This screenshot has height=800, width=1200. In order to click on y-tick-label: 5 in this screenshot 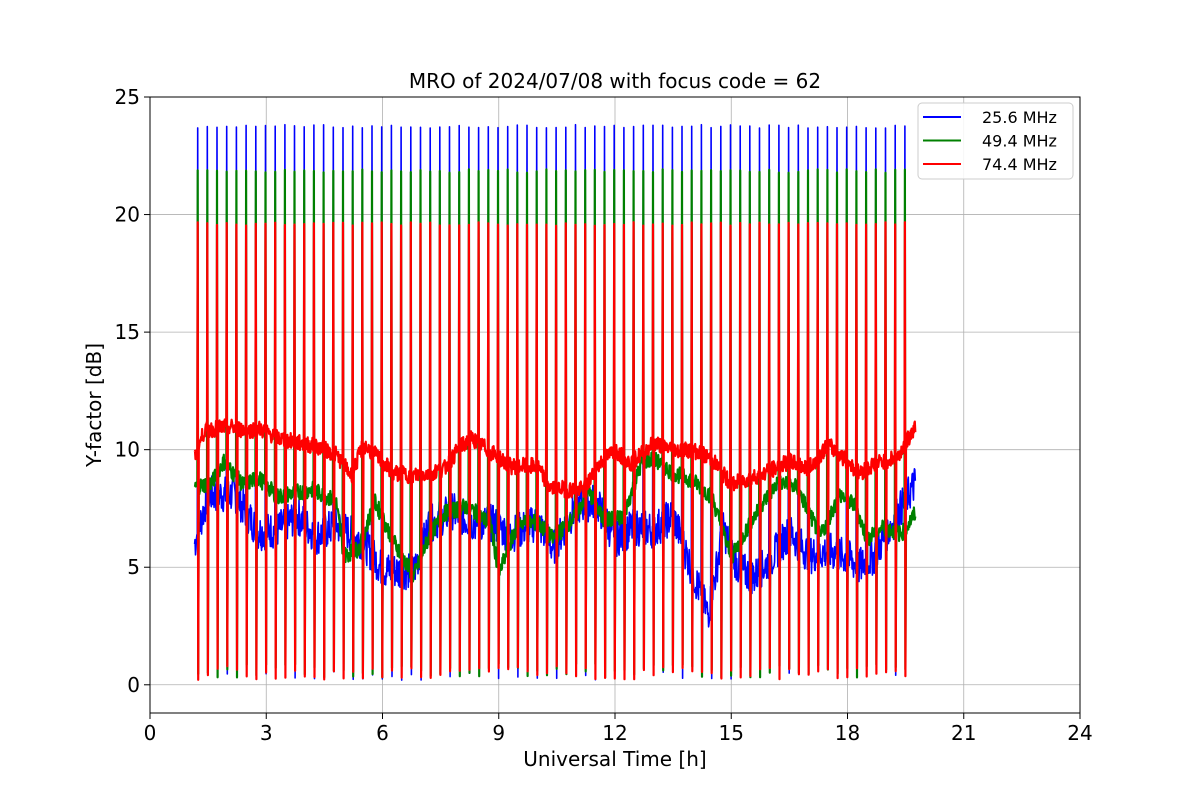, I will do `click(133, 567)`.